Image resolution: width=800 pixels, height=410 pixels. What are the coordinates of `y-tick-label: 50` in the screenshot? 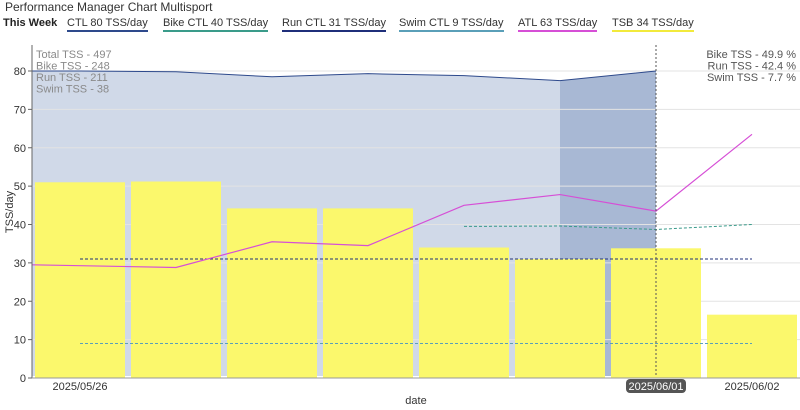 It's located at (20, 187).